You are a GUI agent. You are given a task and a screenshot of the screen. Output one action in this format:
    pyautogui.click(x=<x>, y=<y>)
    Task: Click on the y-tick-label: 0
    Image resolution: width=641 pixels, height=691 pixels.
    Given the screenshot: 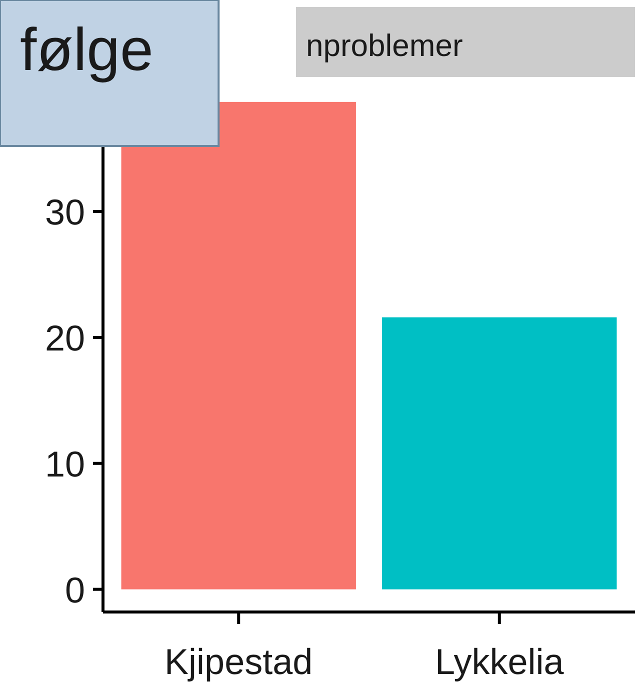 What is the action you would take?
    pyautogui.click(x=74, y=589)
    